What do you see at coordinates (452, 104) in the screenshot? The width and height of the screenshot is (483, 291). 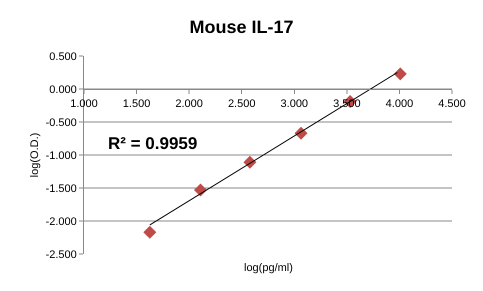 I see `x-tick-label: 4.500` at bounding box center [452, 104].